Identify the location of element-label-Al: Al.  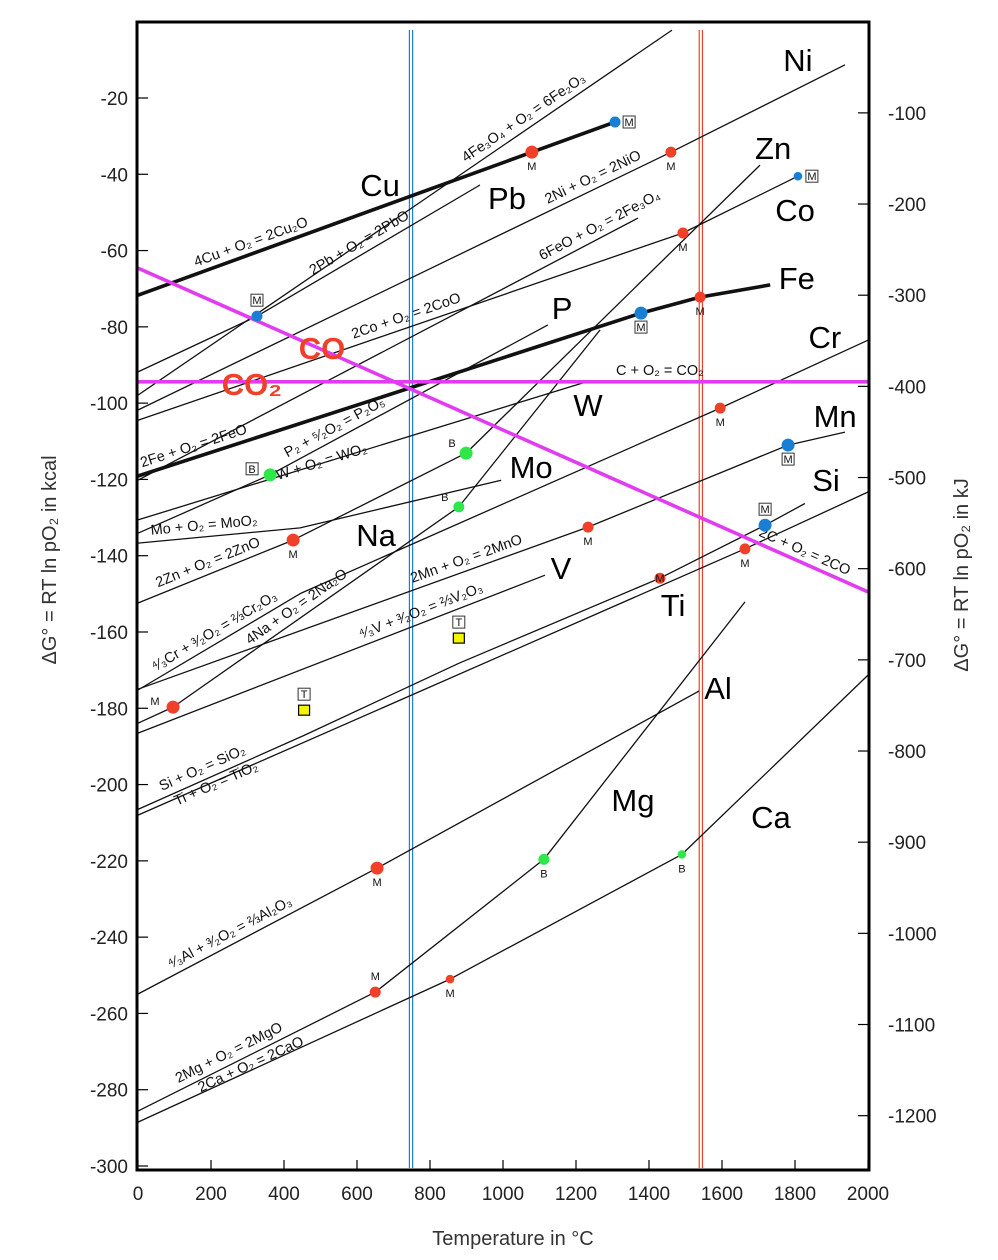
(718, 688).